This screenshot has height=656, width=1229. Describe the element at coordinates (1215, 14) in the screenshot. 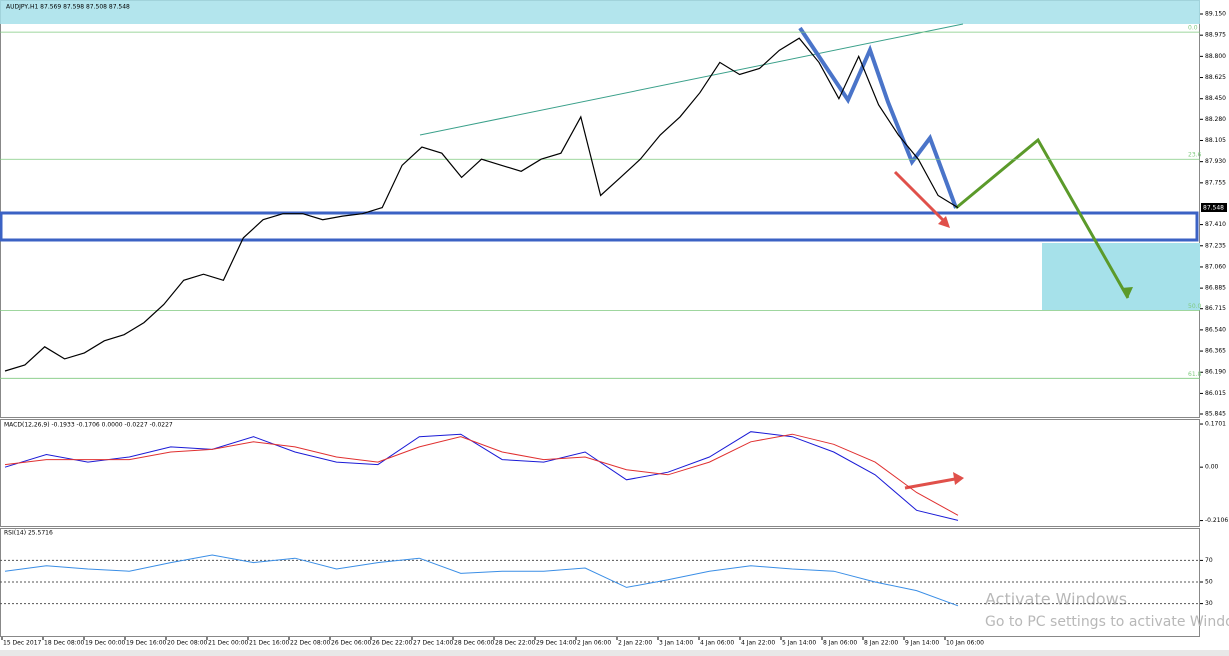

I see `y-tick-label: 89.150` at that location.